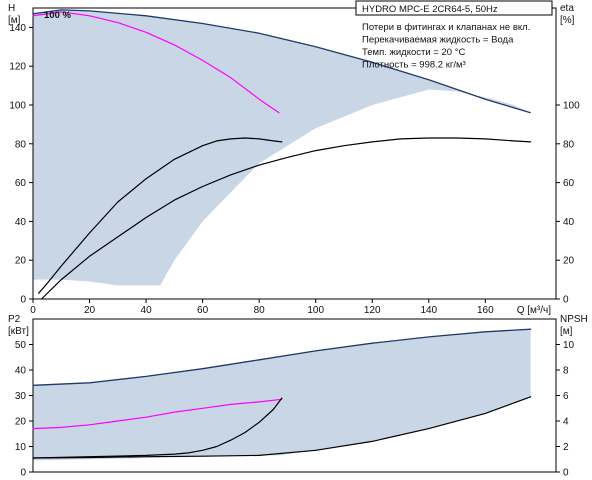  What do you see at coordinates (569, 183) in the screenshot?
I see `y-right-tick-label: 60` at bounding box center [569, 183].